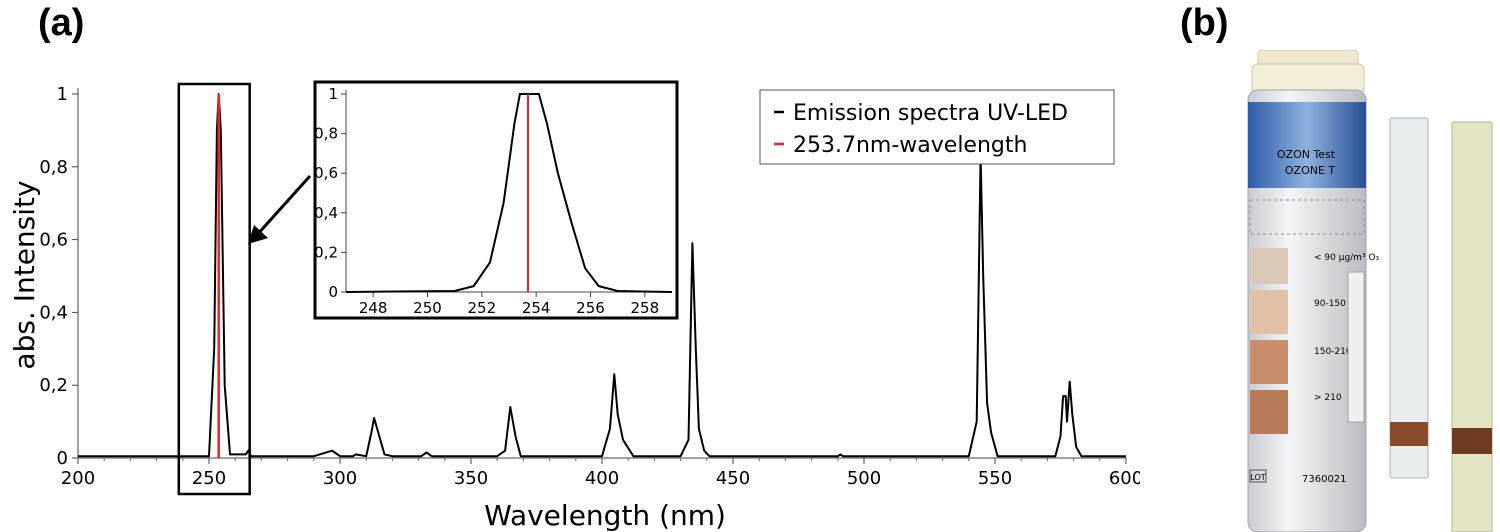  Describe the element at coordinates (471, 478) in the screenshot. I see `x-tick-label-3: 350` at that location.